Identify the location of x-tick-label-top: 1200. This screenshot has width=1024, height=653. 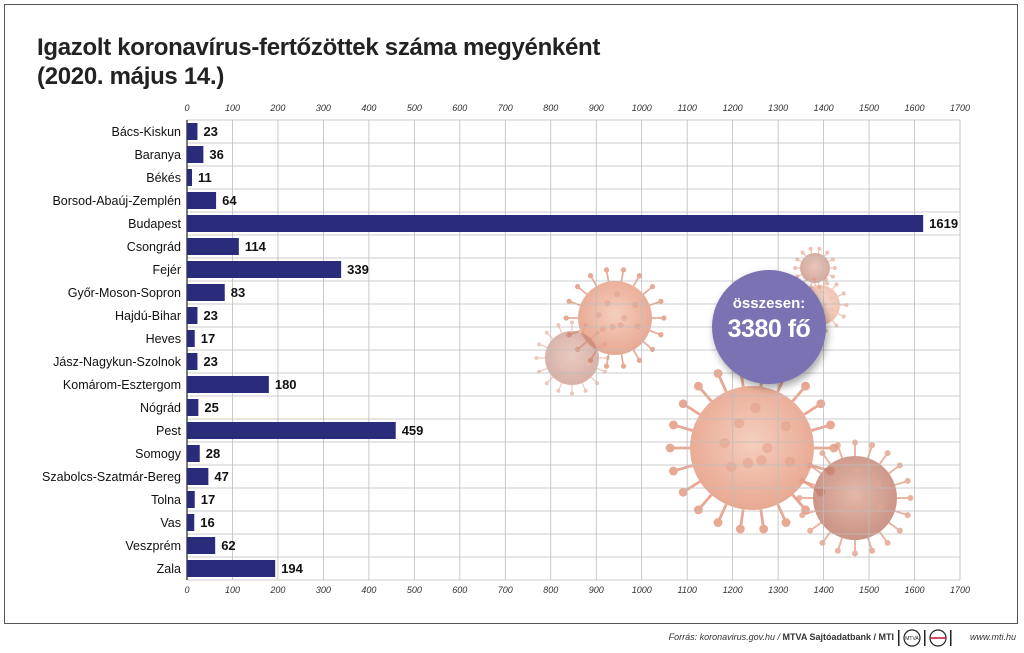
(733, 108).